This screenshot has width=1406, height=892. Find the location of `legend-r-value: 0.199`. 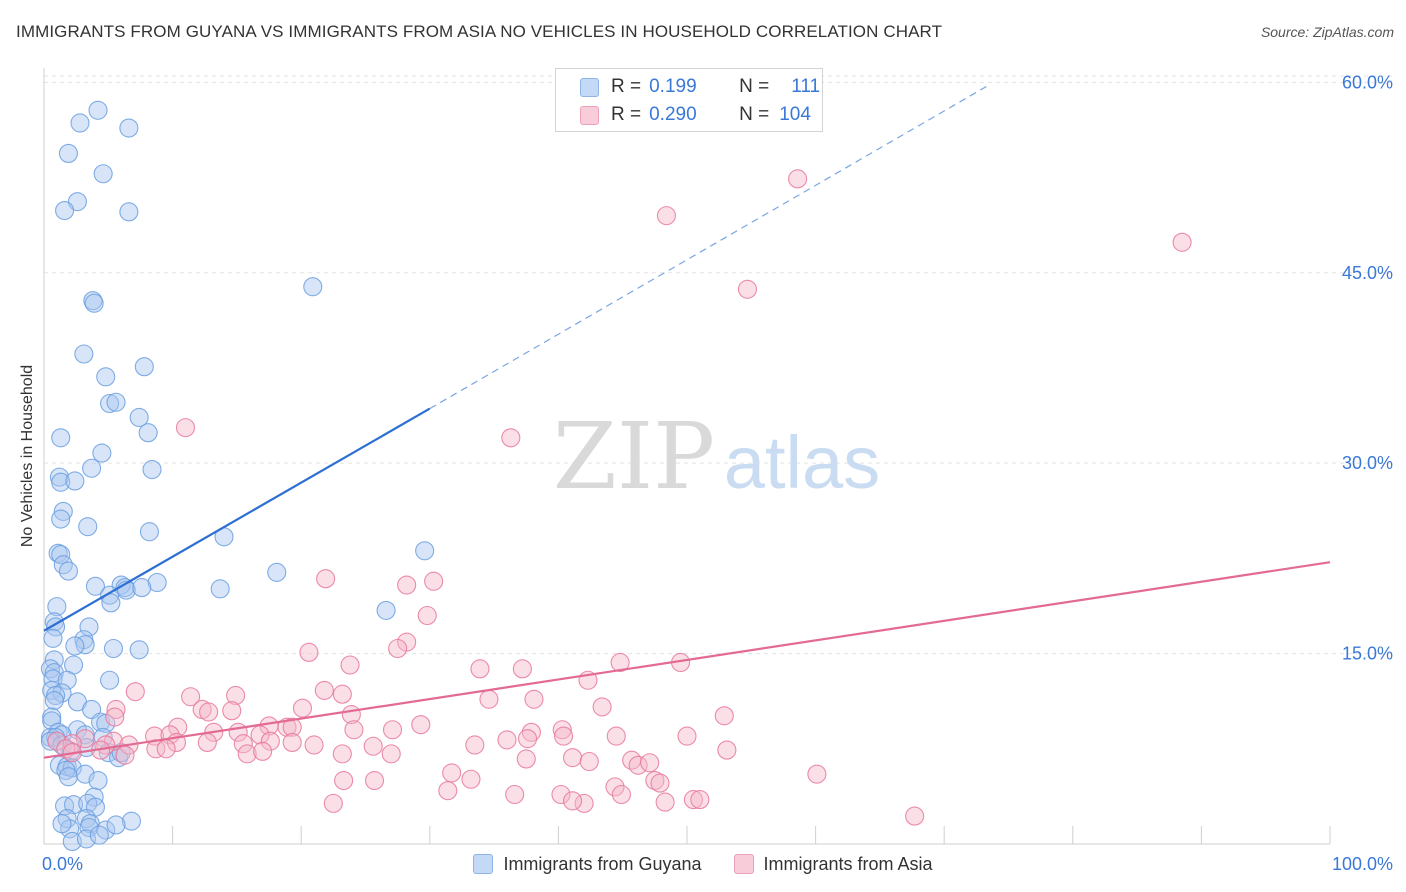

legend-r-value: 0.199 is located at coordinates (673, 86).